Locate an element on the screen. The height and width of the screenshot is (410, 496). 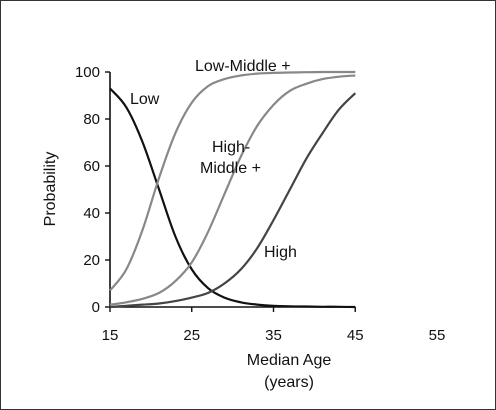
y-tick-label: 0 is located at coordinates (96, 307).